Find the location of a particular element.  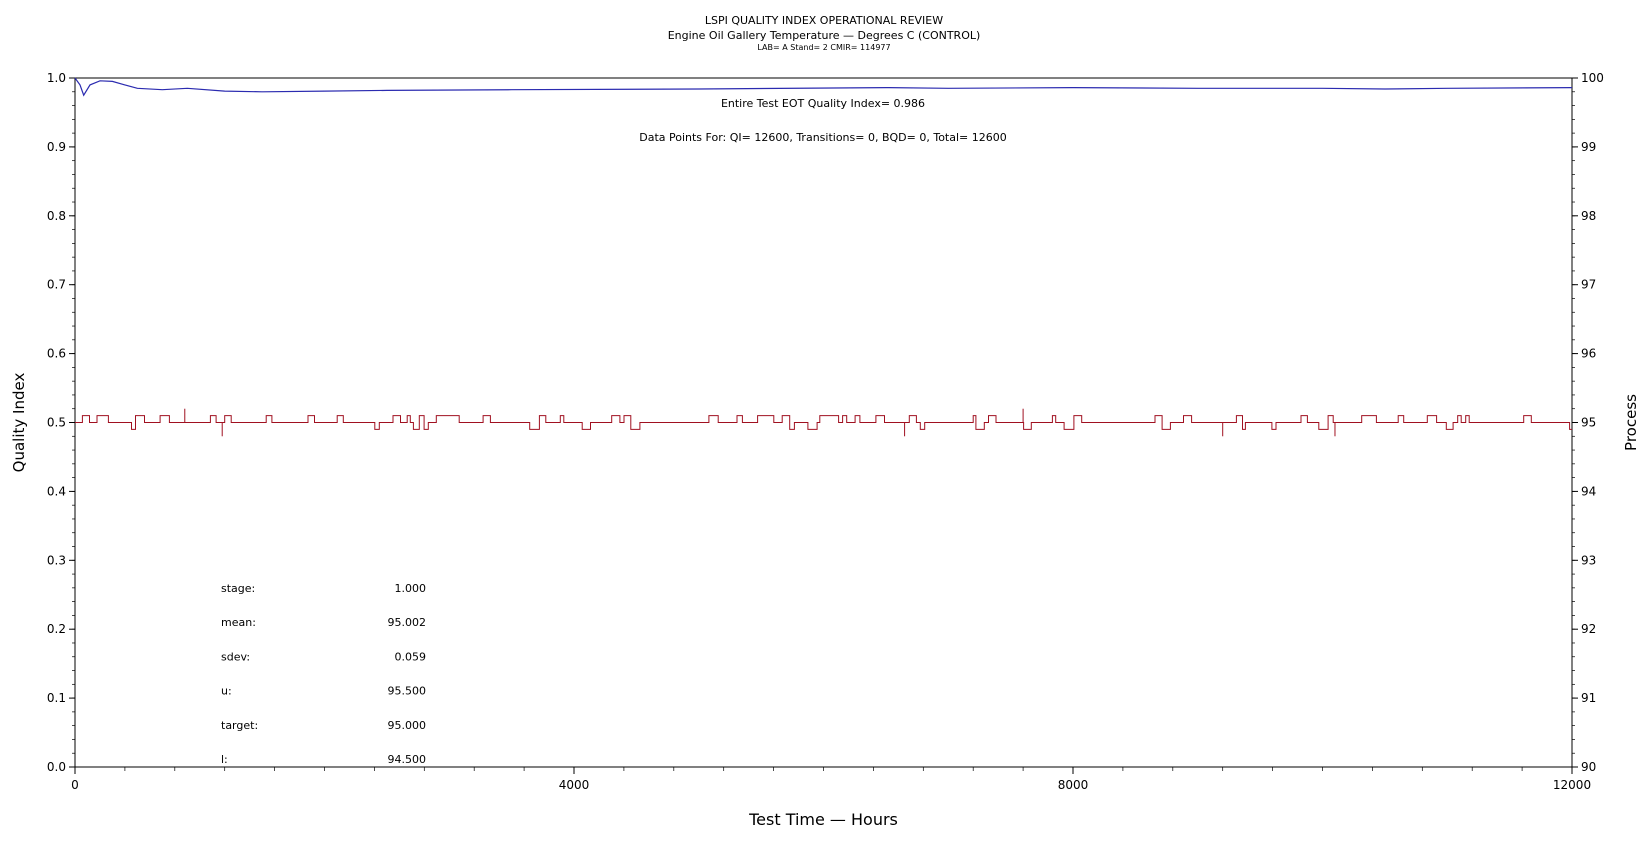

x-tick-label: 4000 is located at coordinates (574, 785).